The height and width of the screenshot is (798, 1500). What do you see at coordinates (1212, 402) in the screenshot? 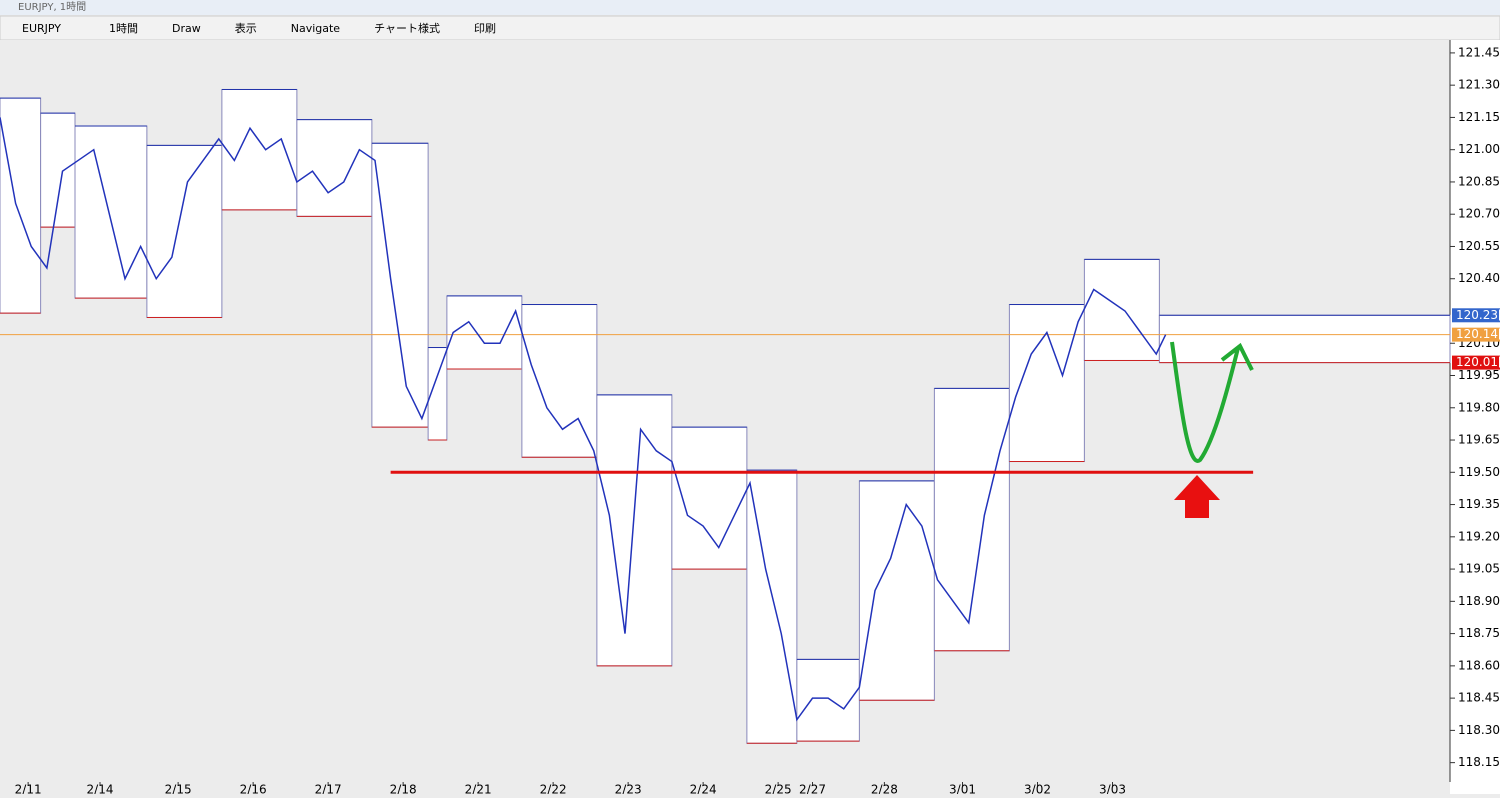
I see `drawn-arrow` at bounding box center [1212, 402].